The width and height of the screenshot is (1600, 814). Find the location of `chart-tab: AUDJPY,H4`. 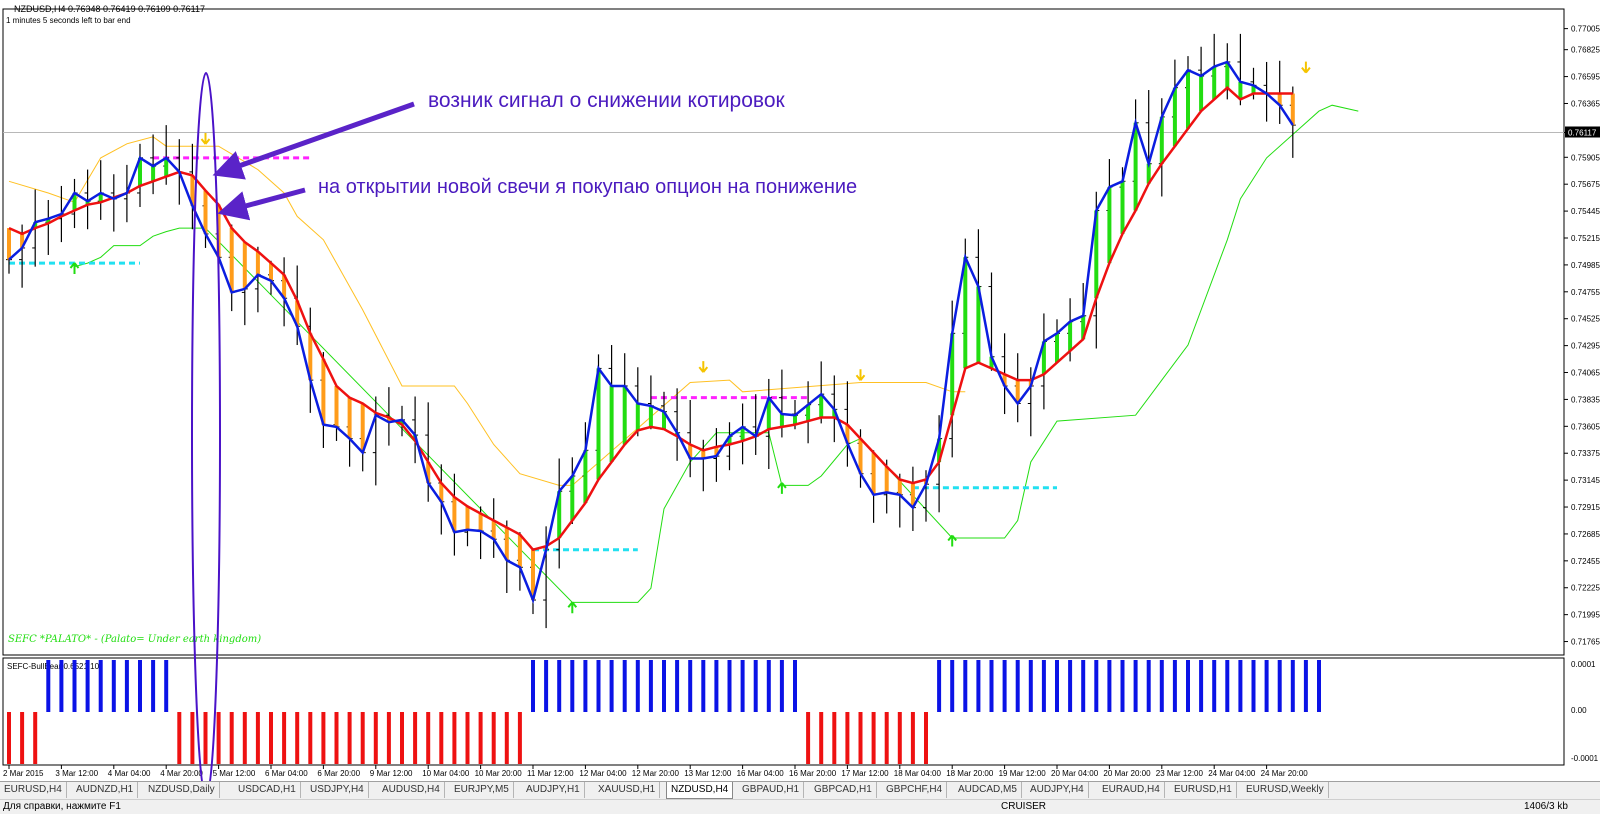

chart-tab: AUDJPY,H4 is located at coordinates (1057, 790).